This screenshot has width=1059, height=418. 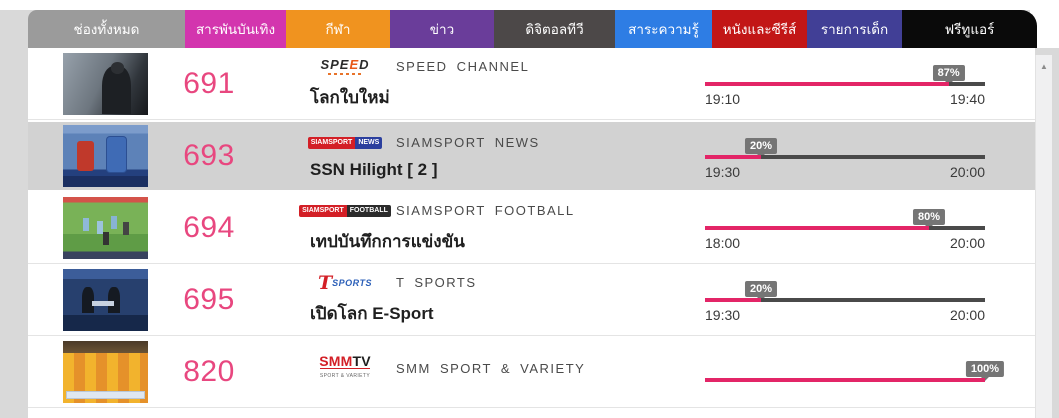 I want to click on channel-info: SMMTV SPORT & VARIETY SMM SPORT & VARIETY, so click(x=507, y=369).